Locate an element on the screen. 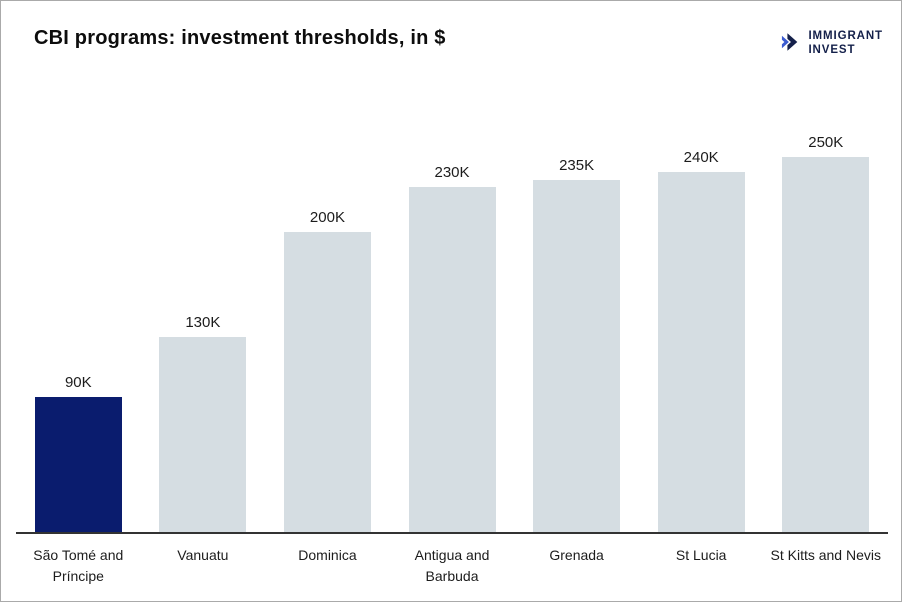 The image size is (902, 602). bar-value-label: 240K is located at coordinates (701, 157).